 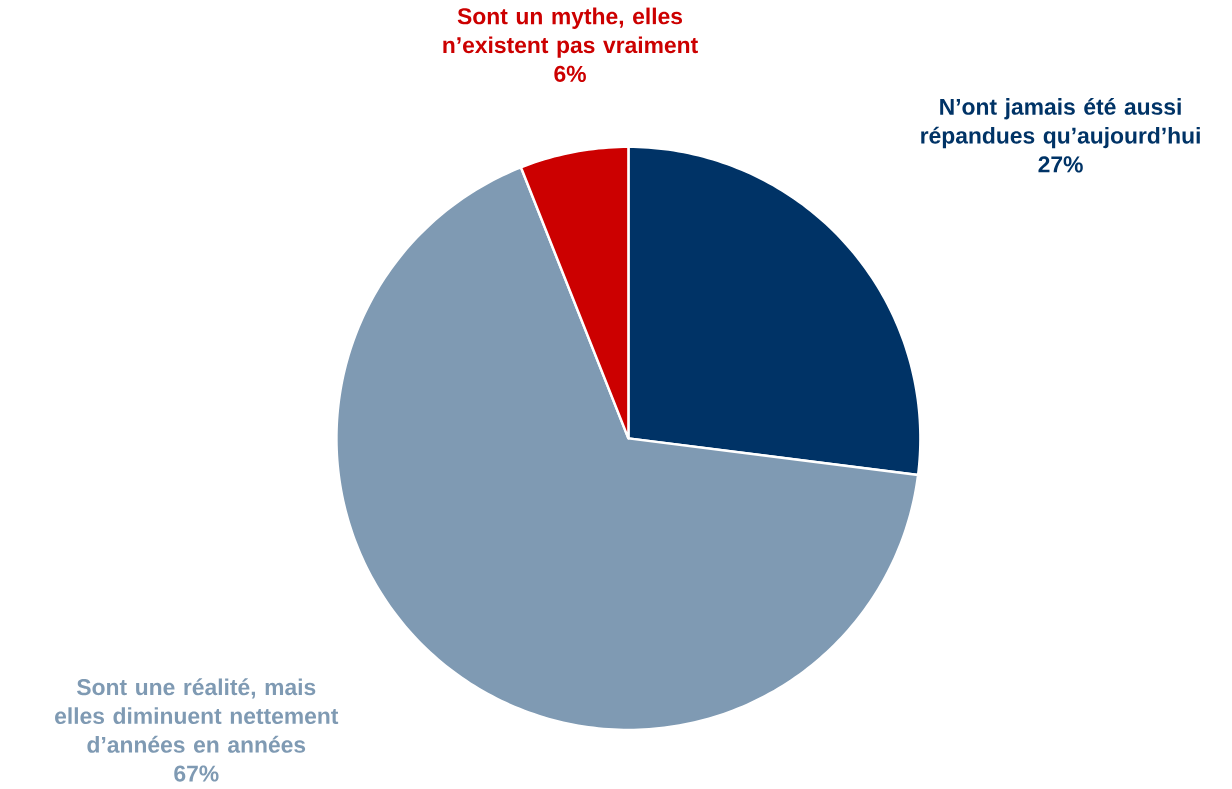 What do you see at coordinates (1060, 164) in the screenshot?
I see `data-label: 27%` at bounding box center [1060, 164].